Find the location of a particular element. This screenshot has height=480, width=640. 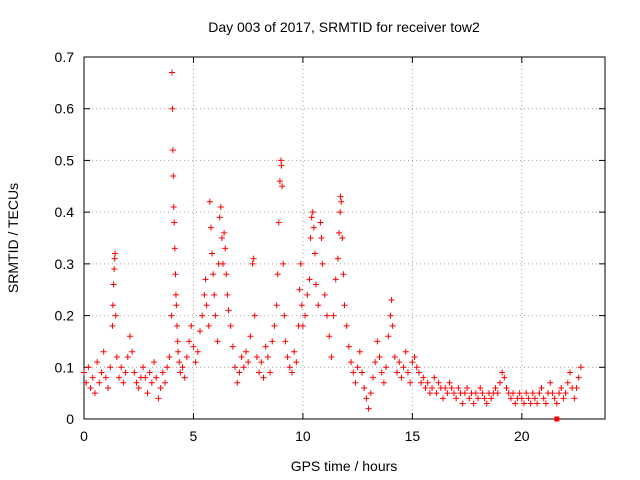

x-tick-label: 5 is located at coordinates (194, 436).